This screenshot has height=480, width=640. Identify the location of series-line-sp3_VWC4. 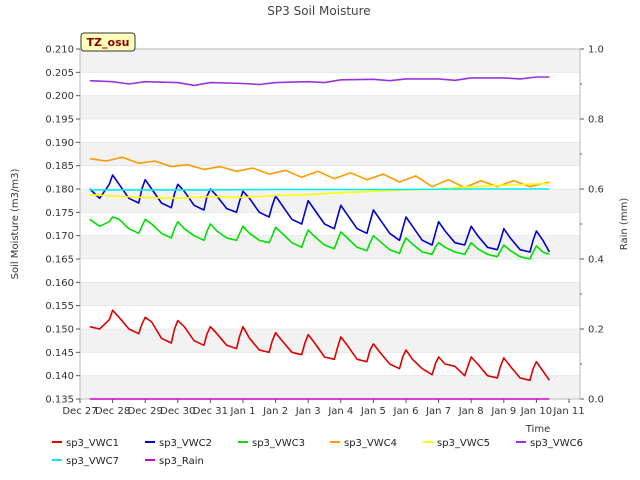
(319, 172).